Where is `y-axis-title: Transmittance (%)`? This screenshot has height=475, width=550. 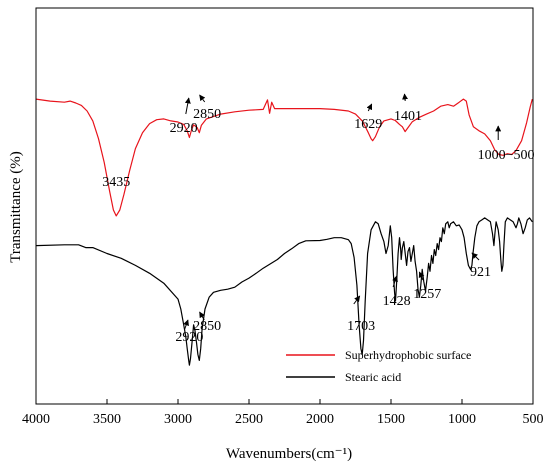 y-axis-title: Transmittance (%) is located at coordinates (16, 207).